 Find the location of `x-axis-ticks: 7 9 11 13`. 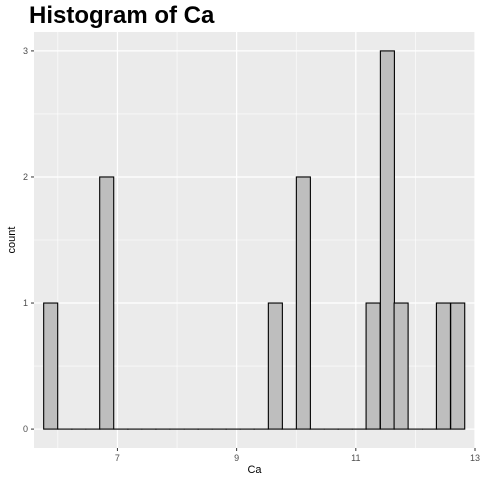

x-axis-ticks: 7 9 11 13 is located at coordinates (297, 455).